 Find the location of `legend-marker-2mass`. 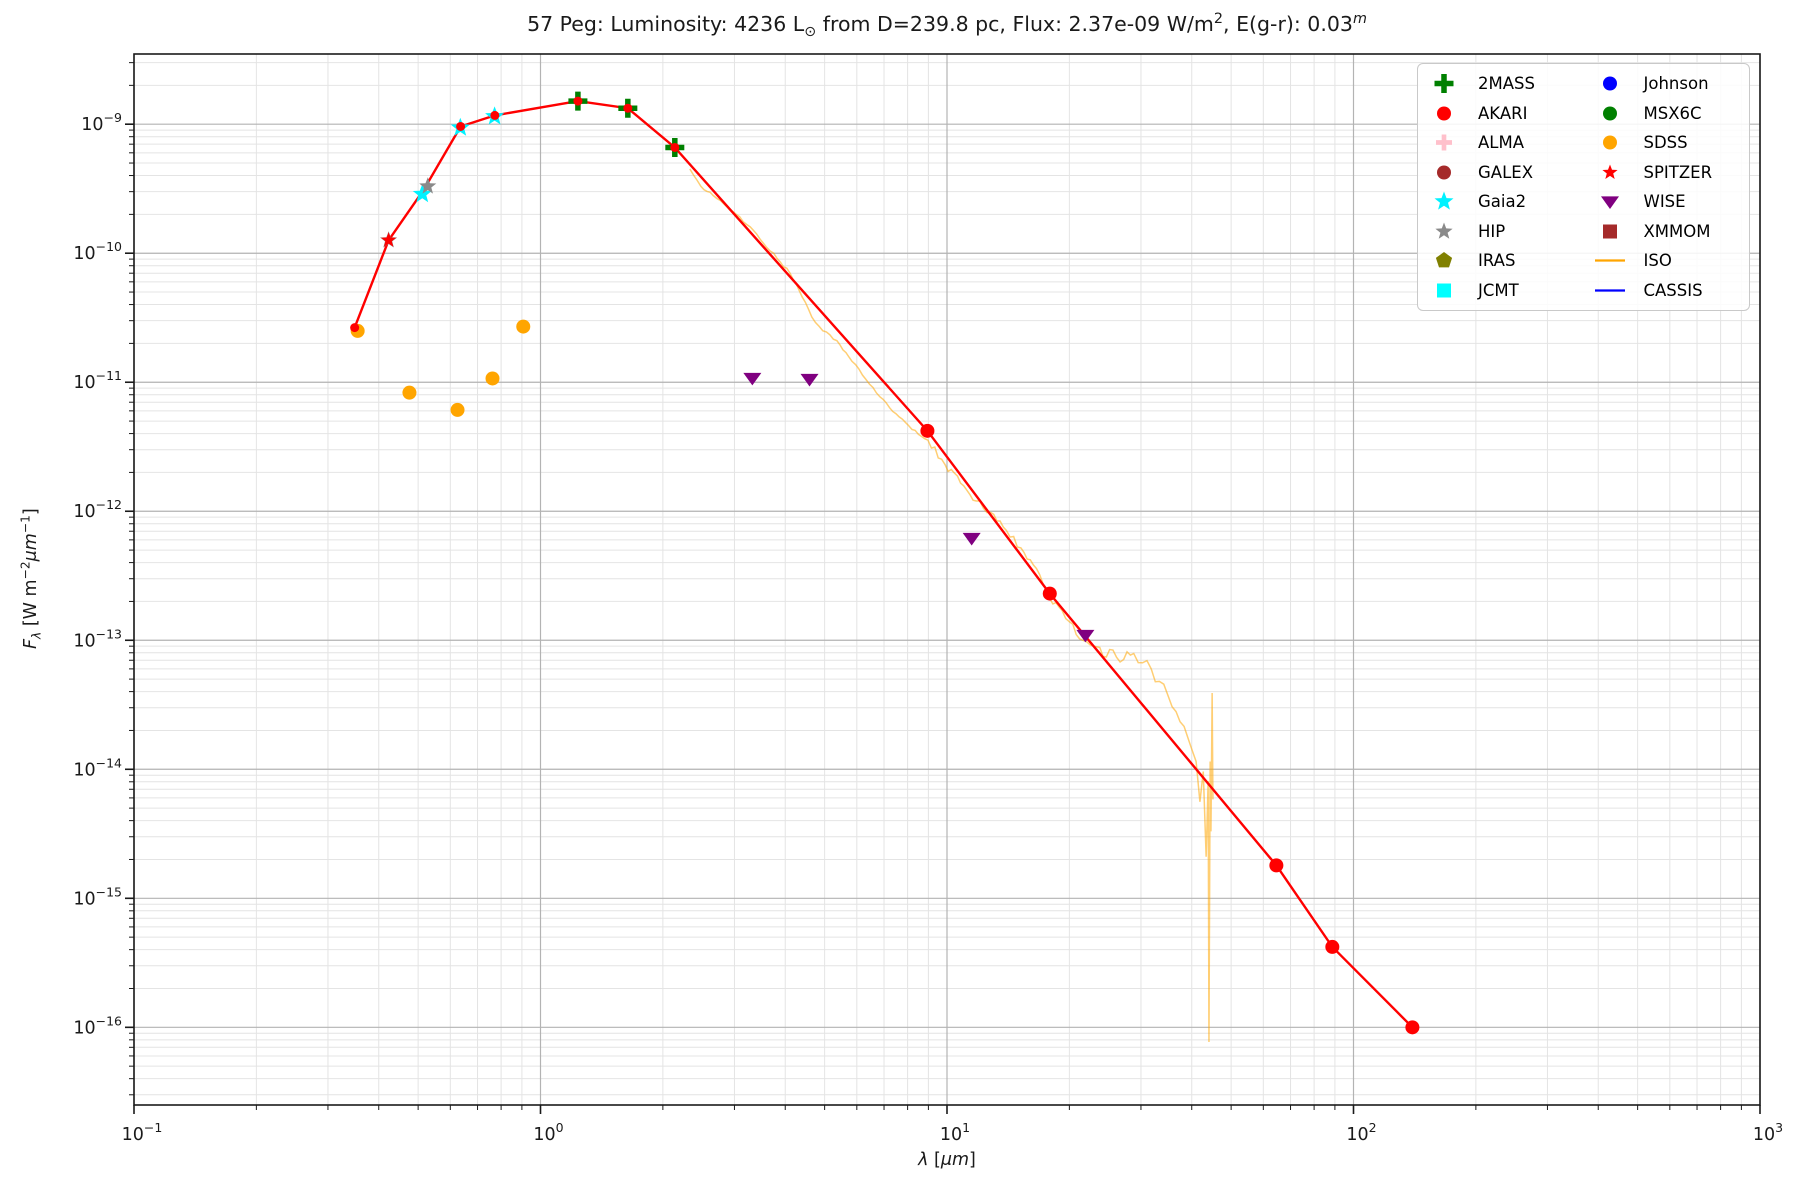

legend-marker-2mass is located at coordinates (1444, 84).